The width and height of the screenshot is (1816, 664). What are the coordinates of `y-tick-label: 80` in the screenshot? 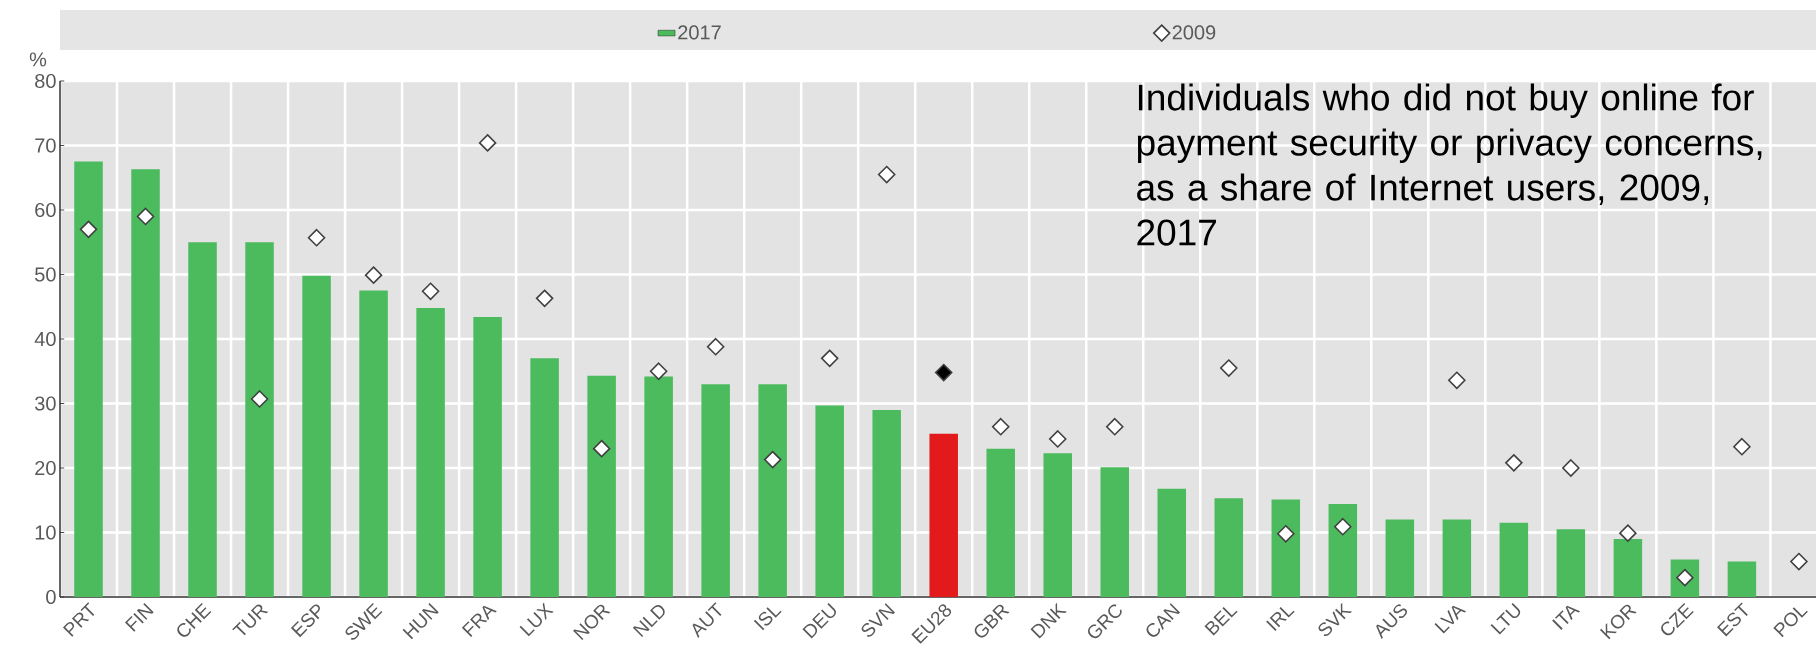 It's located at (45, 81).